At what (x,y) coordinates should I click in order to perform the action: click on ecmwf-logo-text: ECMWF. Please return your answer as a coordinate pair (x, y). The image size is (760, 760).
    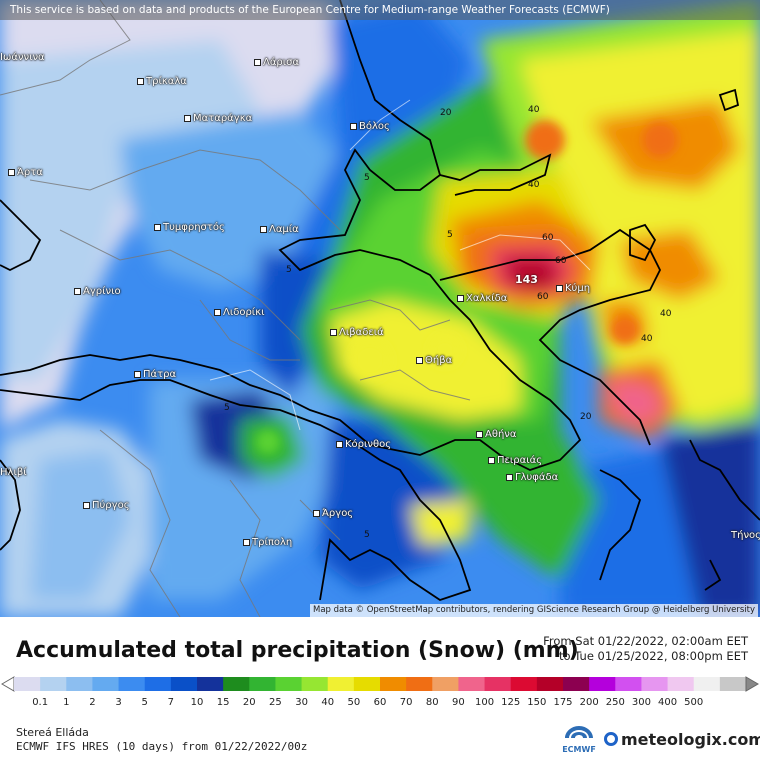
    Looking at the image, I should click on (579, 749).